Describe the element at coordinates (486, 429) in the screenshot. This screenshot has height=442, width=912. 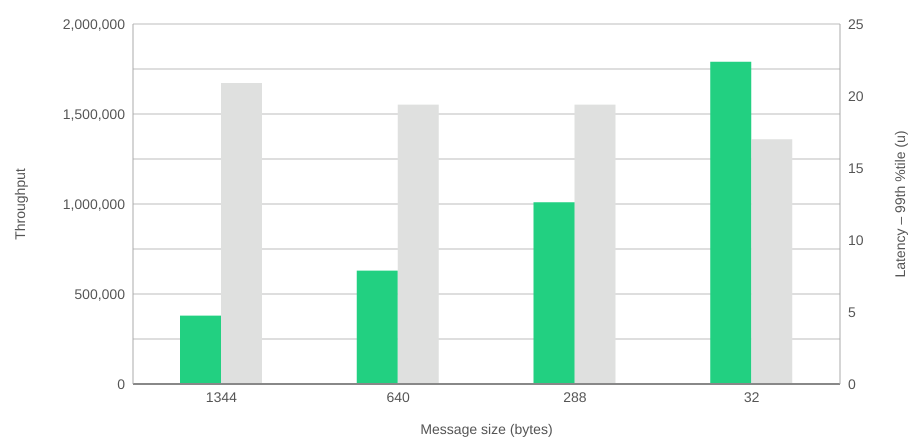
I see `x-axis-title: Message size (bytes)` at that location.